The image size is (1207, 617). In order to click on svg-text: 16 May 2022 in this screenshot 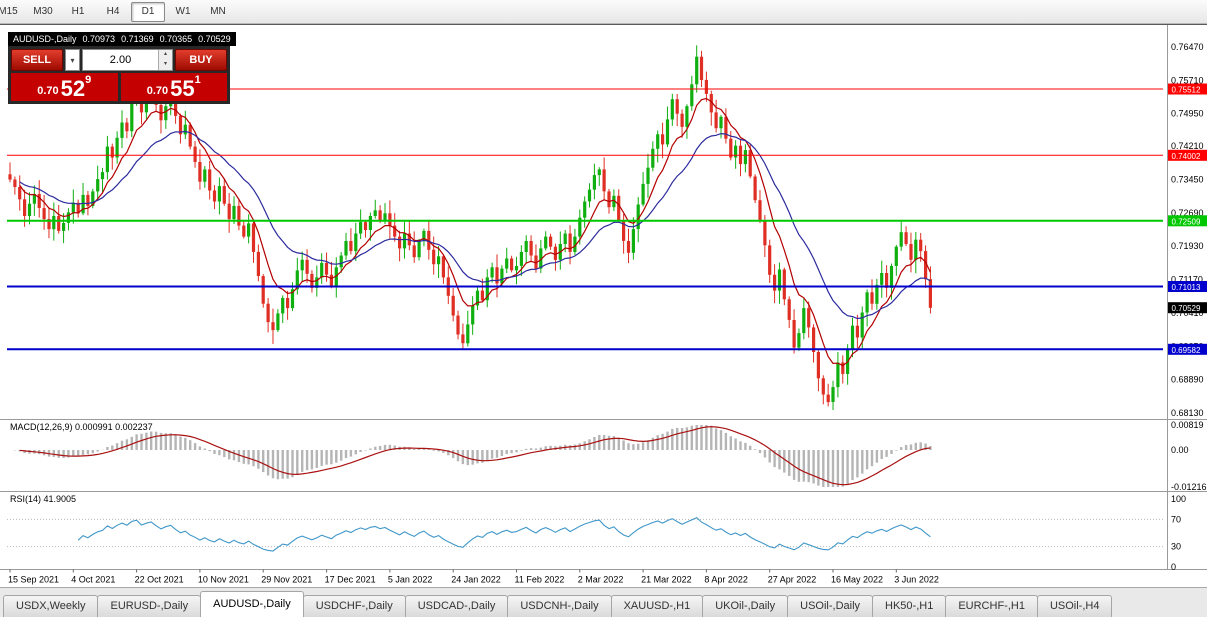, I will do `click(857, 580)`.